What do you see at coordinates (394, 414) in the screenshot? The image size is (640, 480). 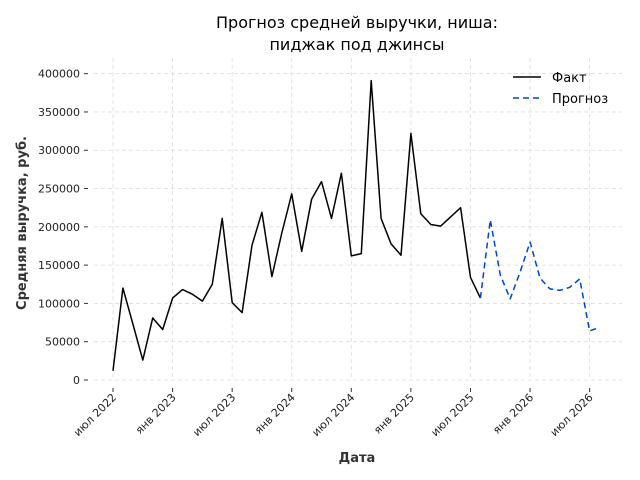 I see `x-tick-label: янв 2025` at bounding box center [394, 414].